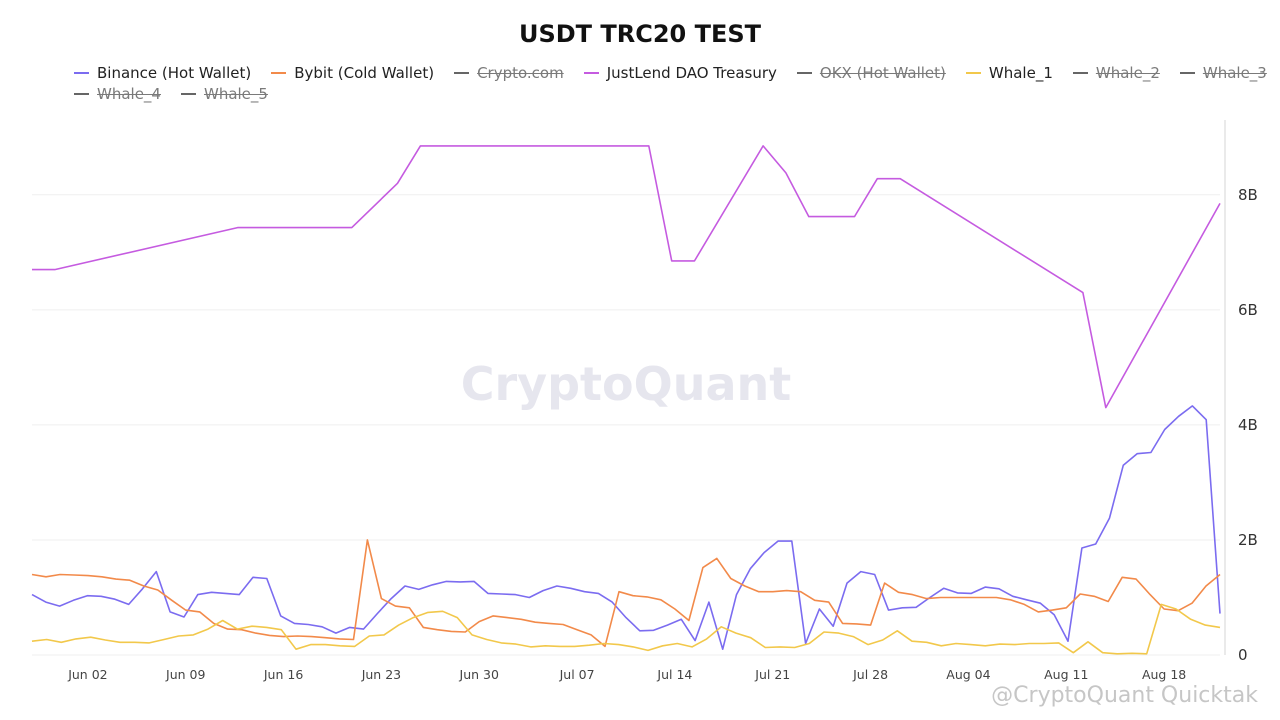 The height and width of the screenshot is (720, 1280). I want to click on legend-label: OKX (Hot Wallet), so click(882, 72).